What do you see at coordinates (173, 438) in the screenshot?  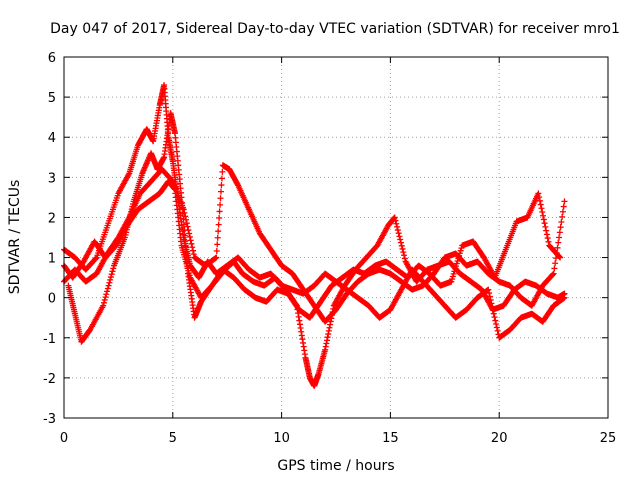 I see `x-tick-label: 5` at bounding box center [173, 438].